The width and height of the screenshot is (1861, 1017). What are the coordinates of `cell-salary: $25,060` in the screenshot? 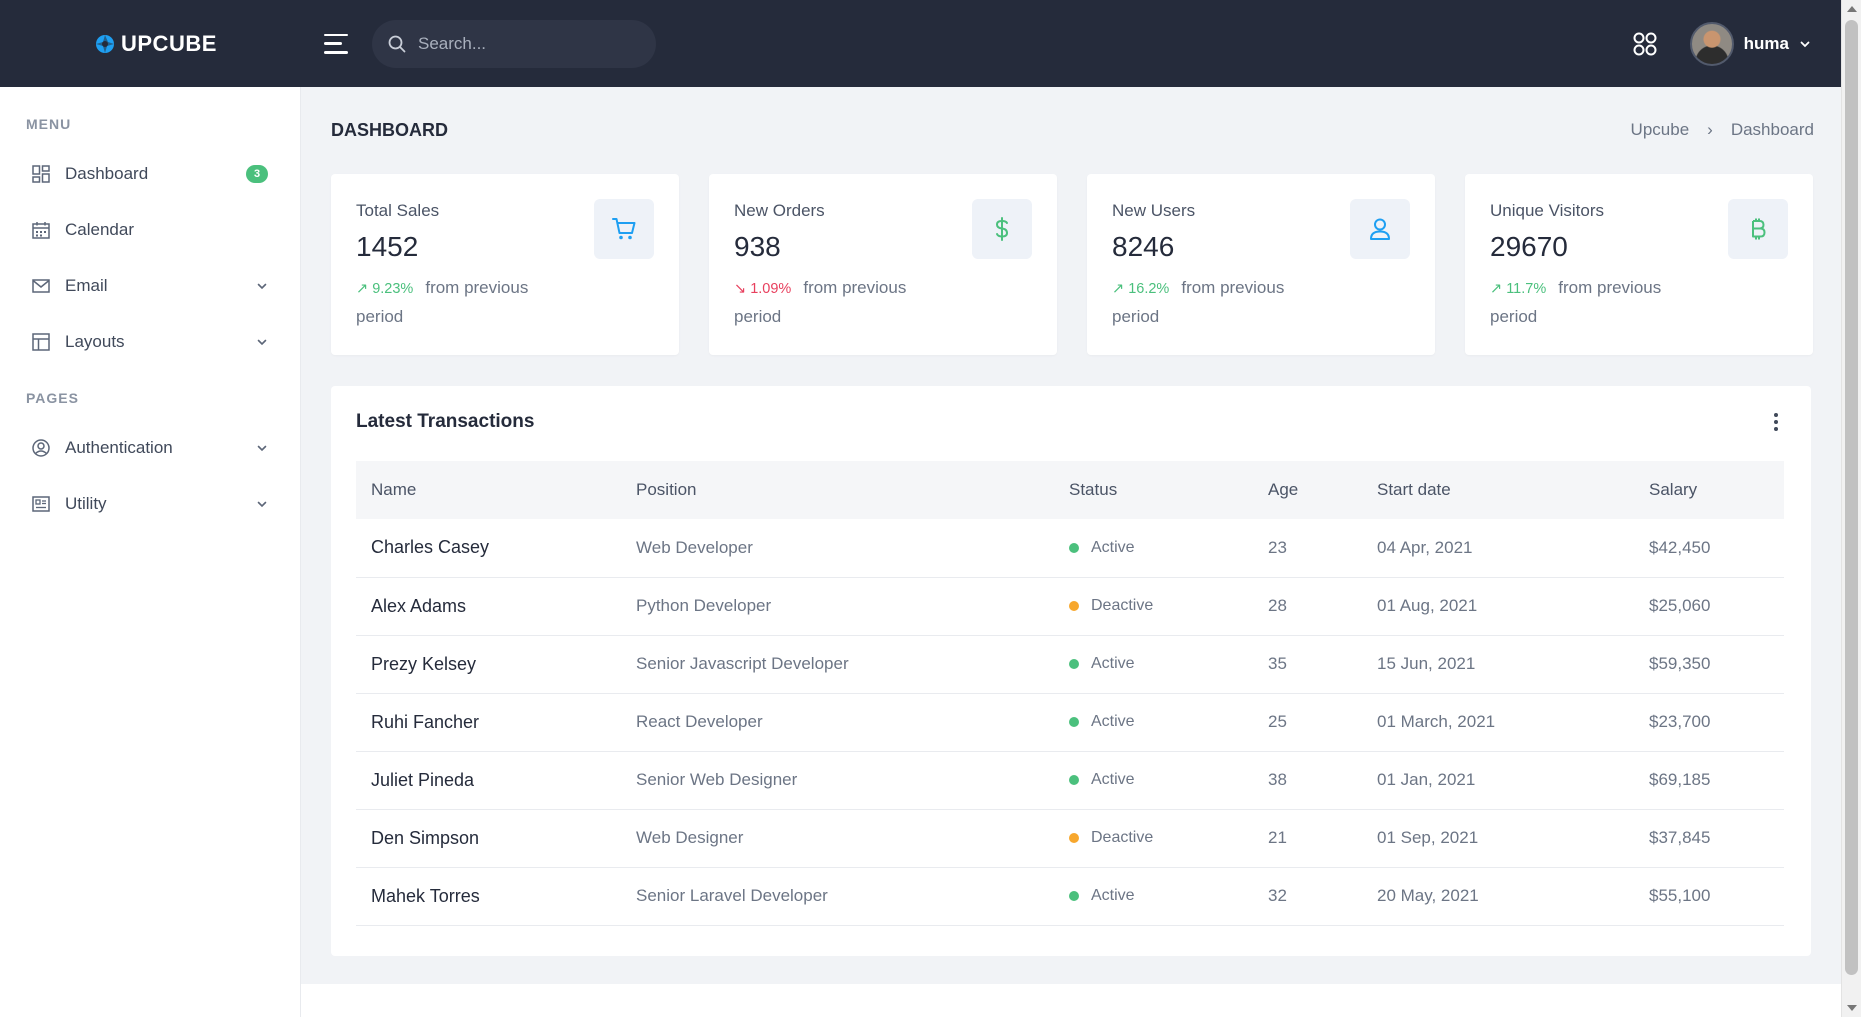 It's located at (1680, 605).